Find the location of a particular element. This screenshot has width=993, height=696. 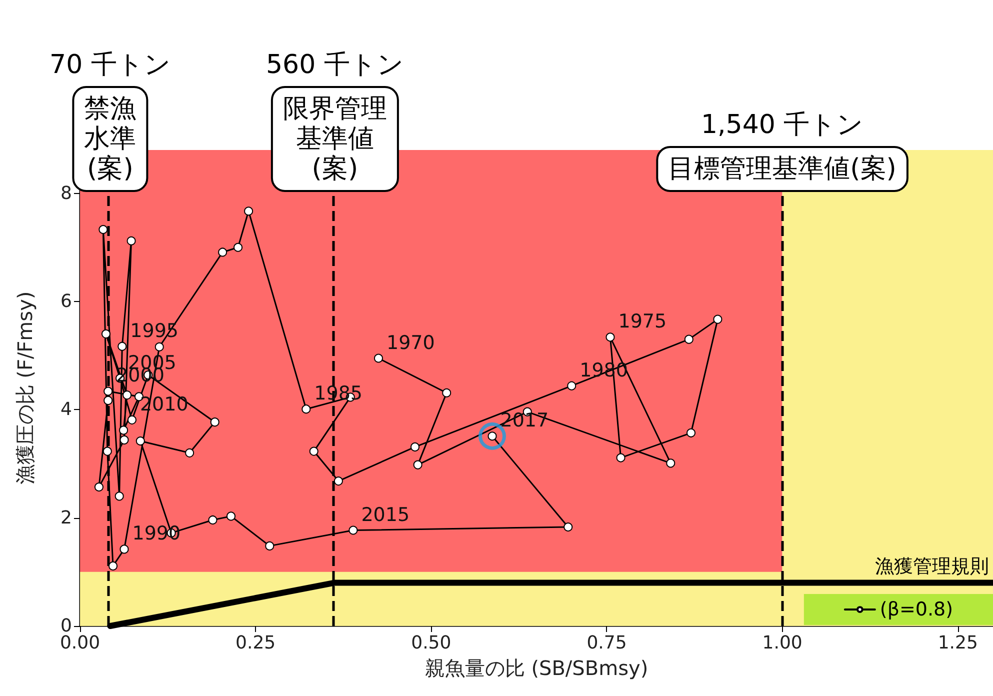

x-axis-title: 親魚量の比 (SB/SBmsy) is located at coordinates (536, 668).